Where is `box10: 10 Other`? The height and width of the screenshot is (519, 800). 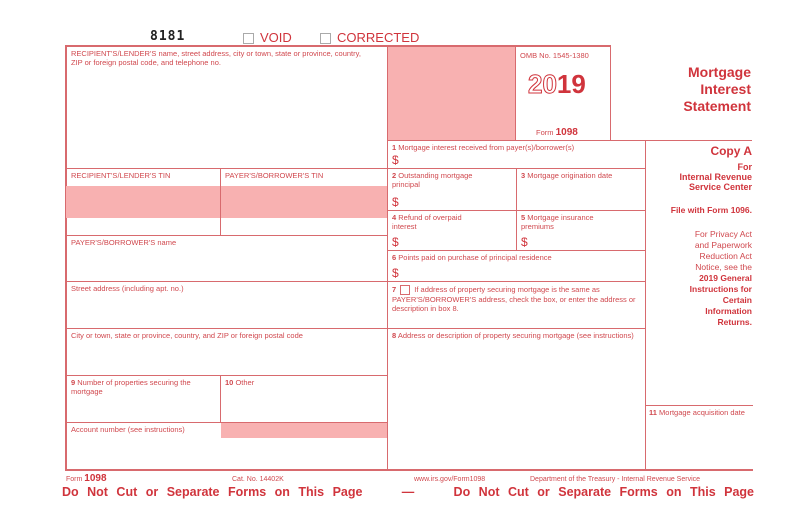 box10: 10 Other is located at coordinates (304, 399).